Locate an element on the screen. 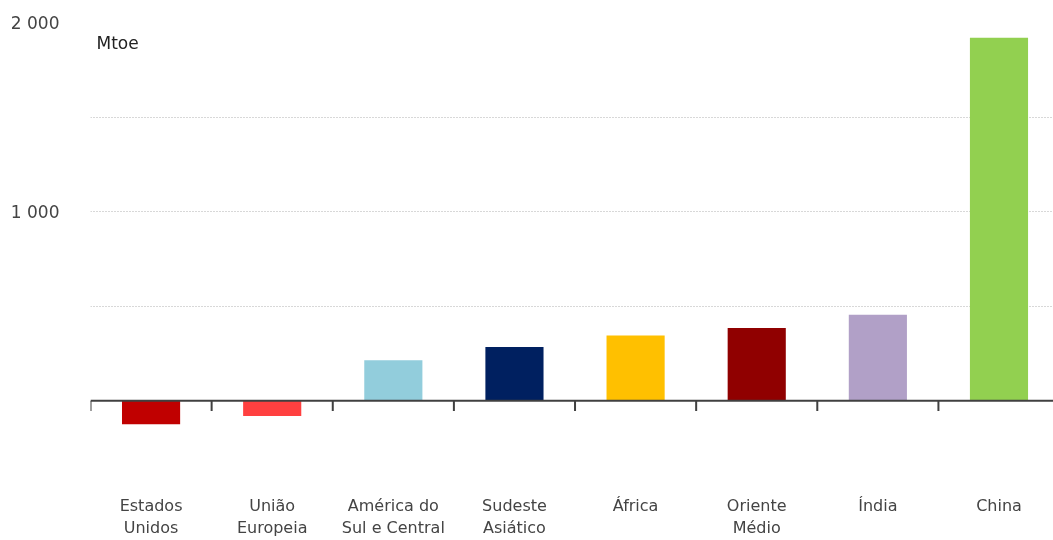  x-tick-label: União Europeia is located at coordinates (272, 516).